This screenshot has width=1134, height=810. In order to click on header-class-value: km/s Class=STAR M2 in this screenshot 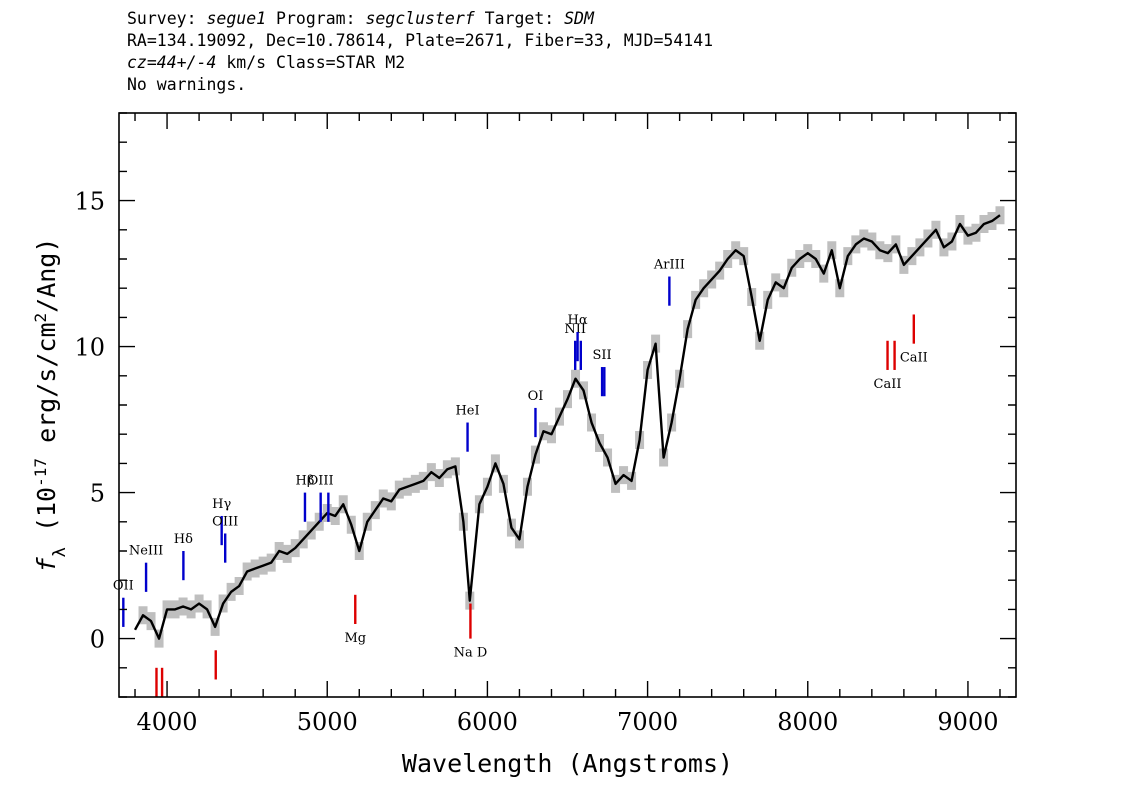, I will do `click(311, 62)`.